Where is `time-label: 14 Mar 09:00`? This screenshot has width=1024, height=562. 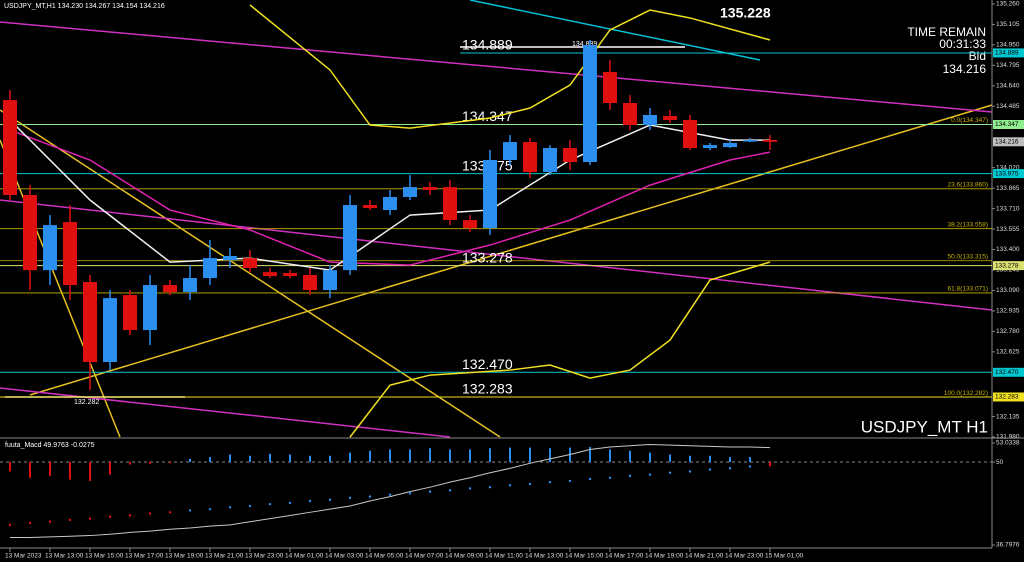
time-label: 14 Mar 09:00 is located at coordinates (464, 556).